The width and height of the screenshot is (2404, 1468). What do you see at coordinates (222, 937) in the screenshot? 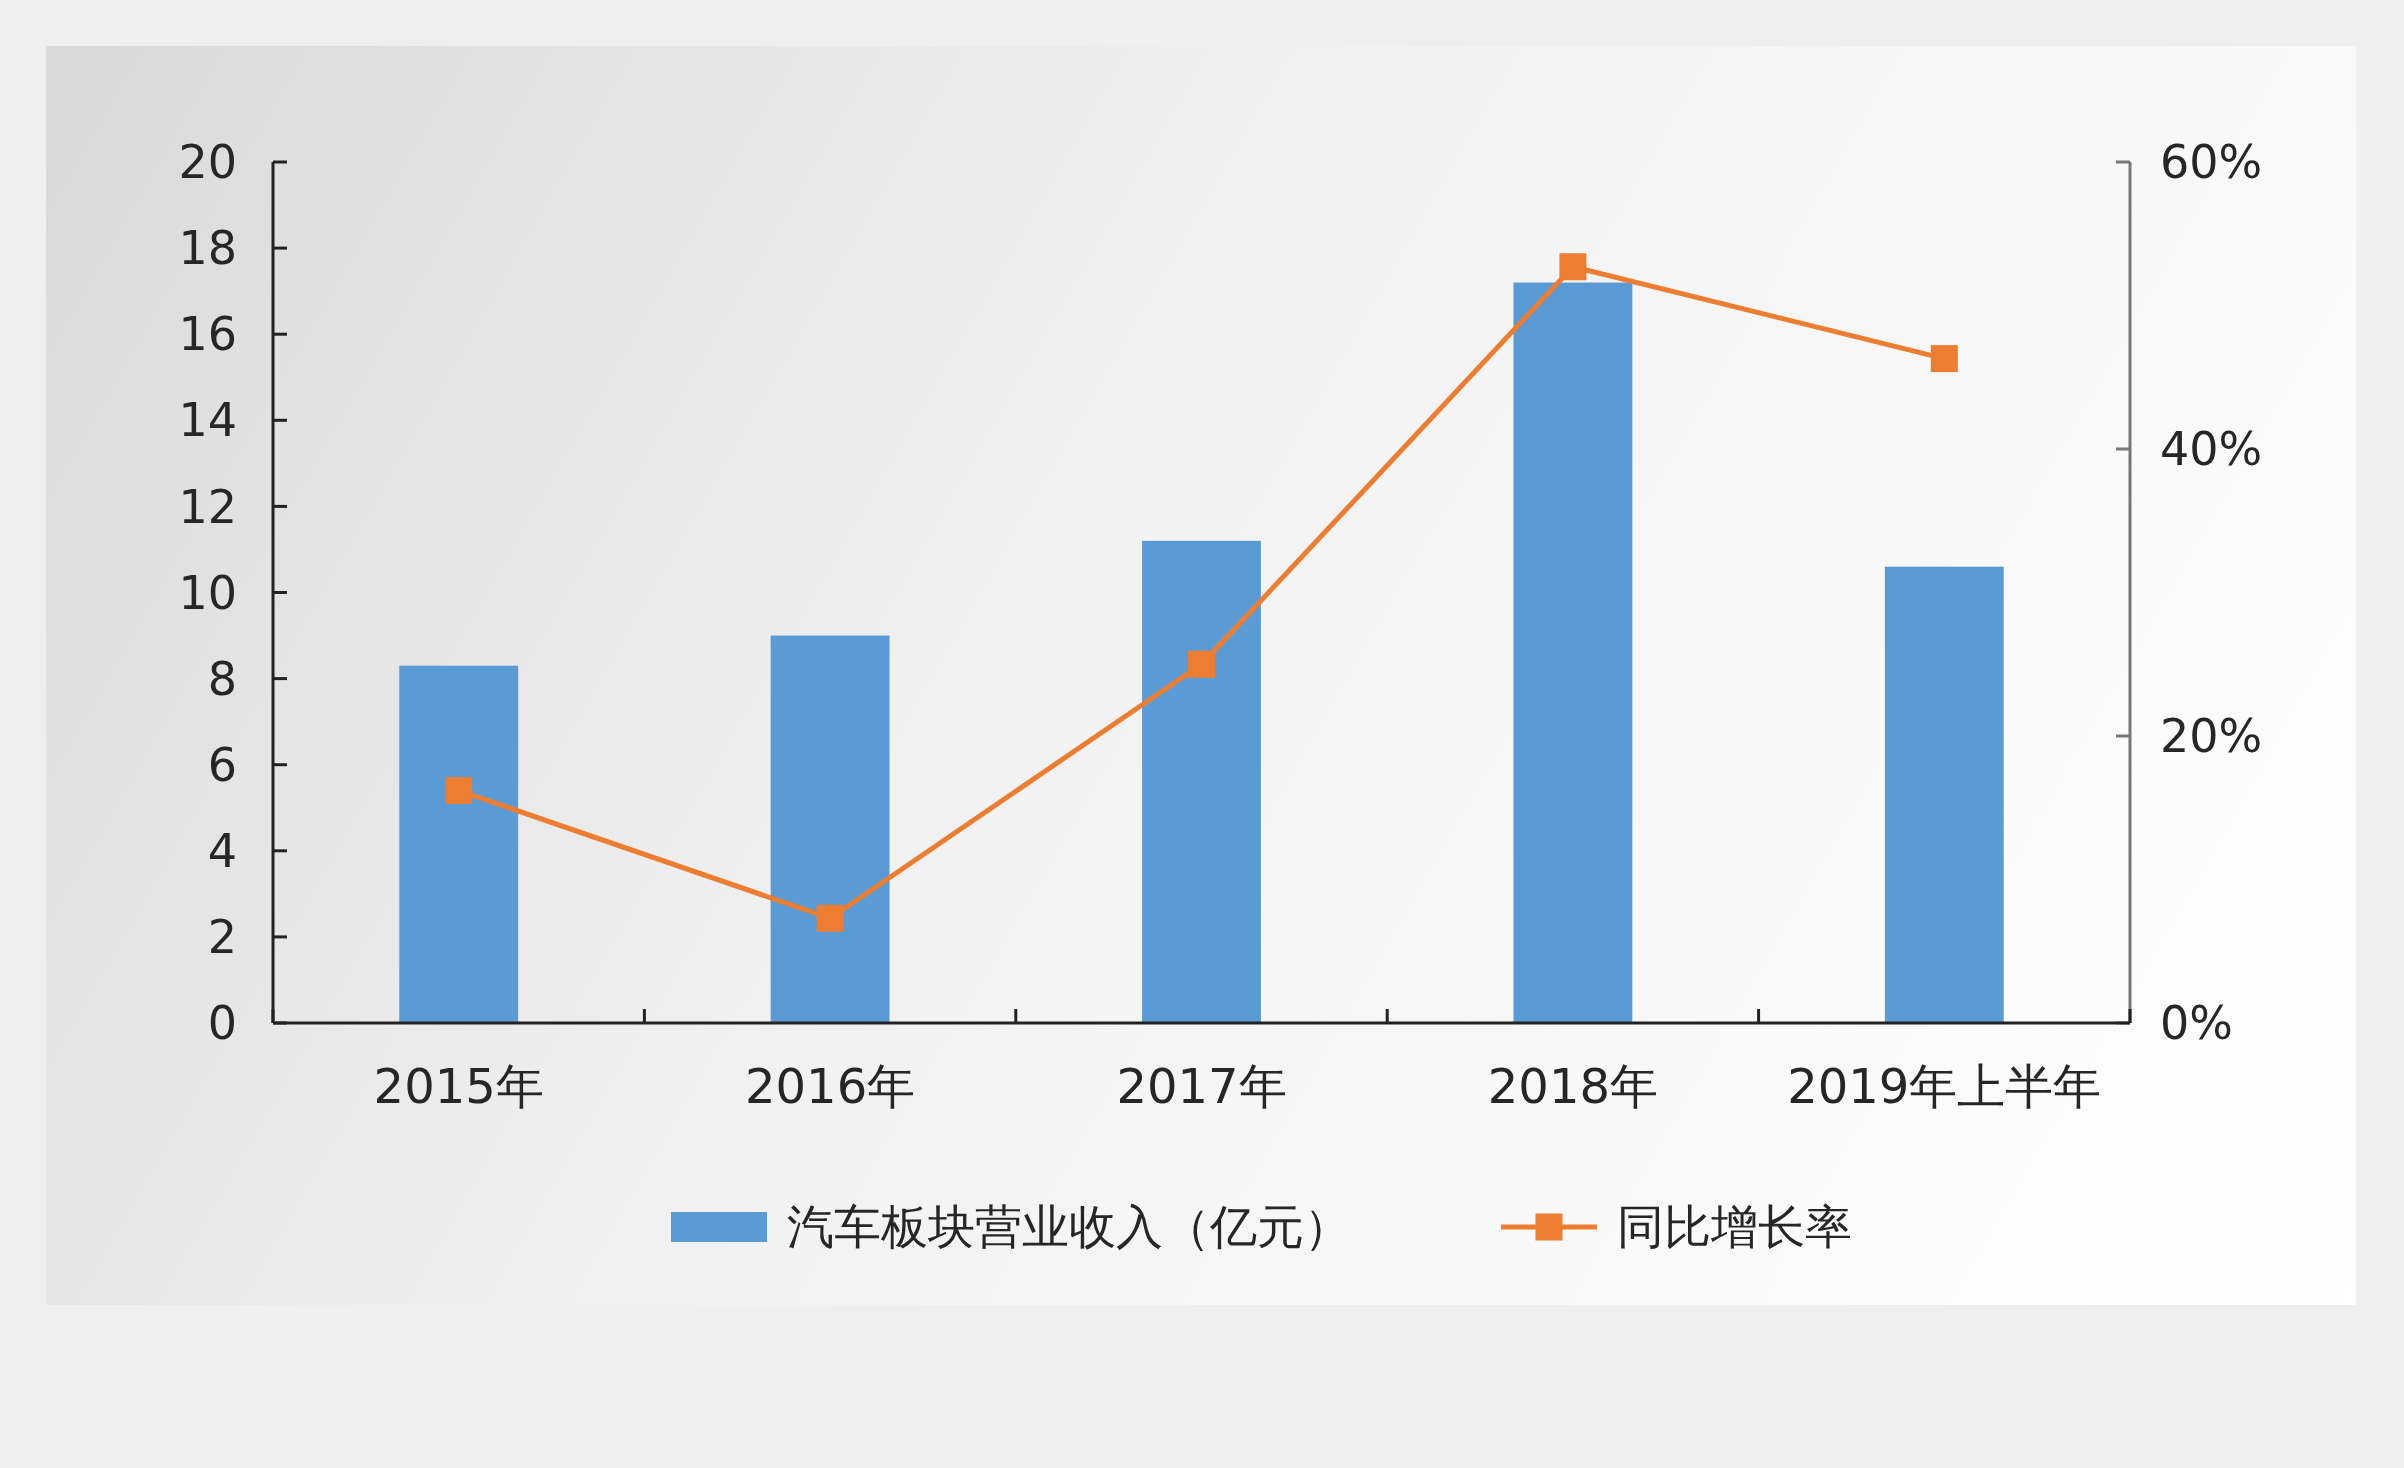
I see `y-tick-label: 2` at bounding box center [222, 937].